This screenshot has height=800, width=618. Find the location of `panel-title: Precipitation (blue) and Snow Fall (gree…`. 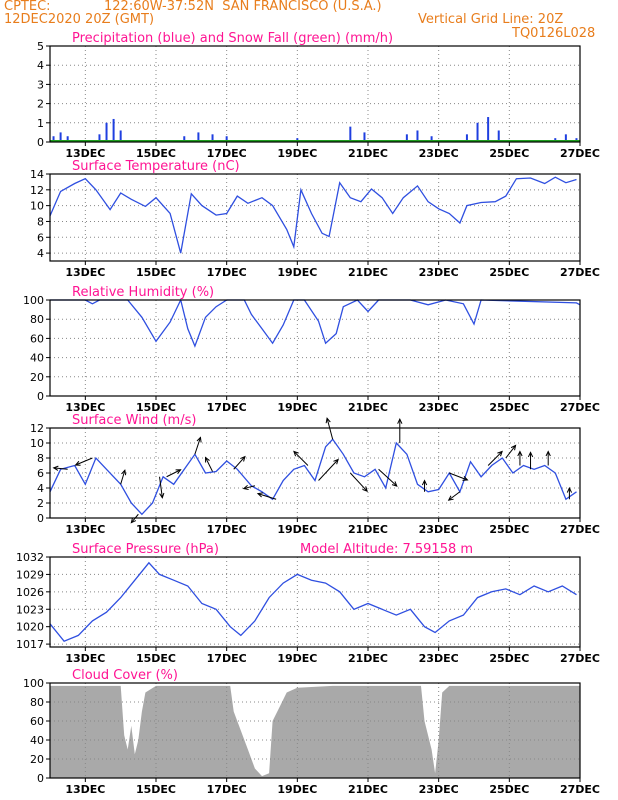

panel-title: Precipitation (blue) and Snow Fall (gree… is located at coordinates (232, 38).